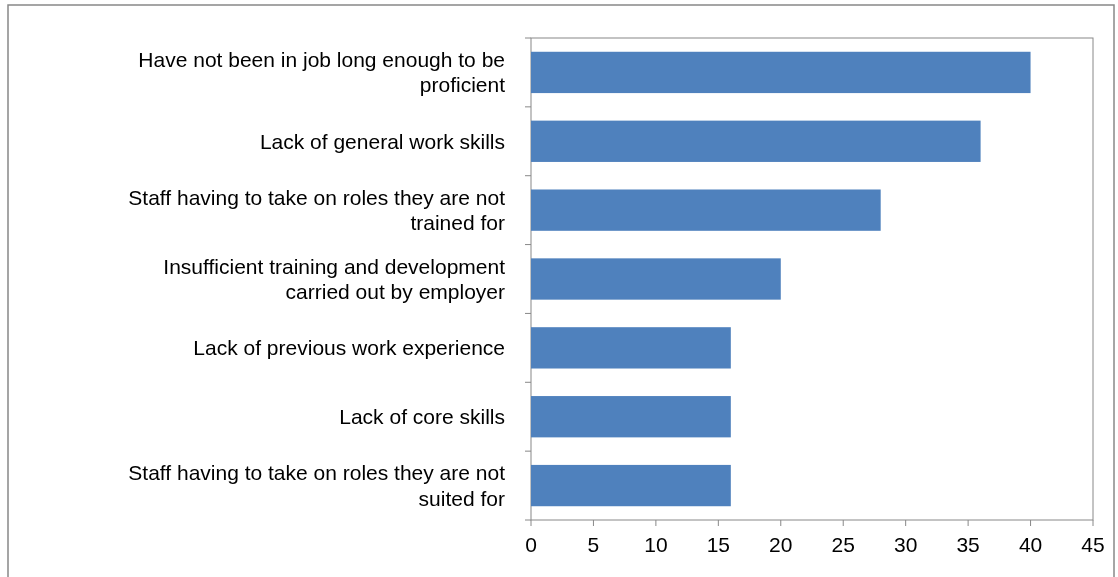 The height and width of the screenshot is (577, 1118). What do you see at coordinates (317, 485) in the screenshot?
I see `y-tick-label: Staff having to take on roles they are not suited for` at bounding box center [317, 485].